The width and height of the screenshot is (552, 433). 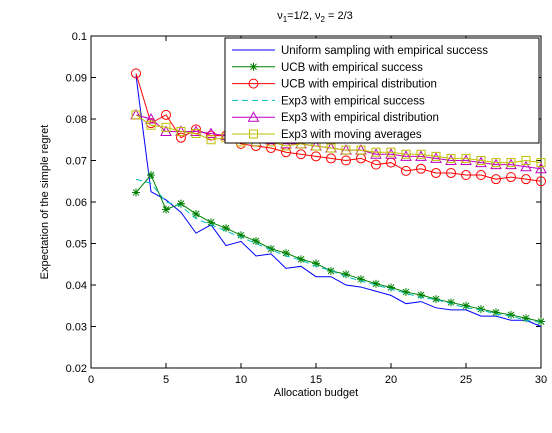 I want to click on x-tick-label: 25, so click(x=466, y=380).